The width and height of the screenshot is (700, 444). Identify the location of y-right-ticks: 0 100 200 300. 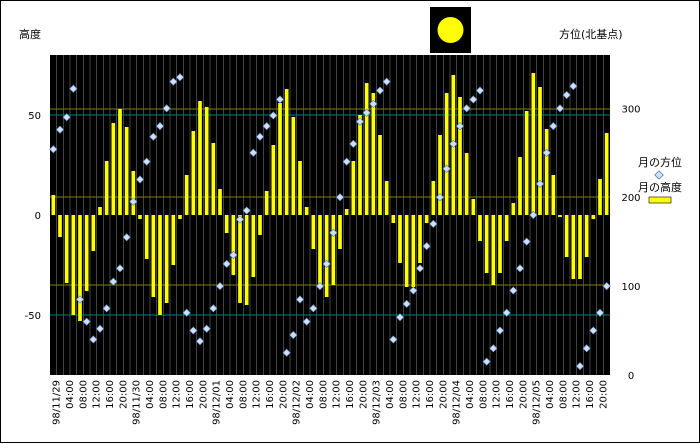
(630, 243).